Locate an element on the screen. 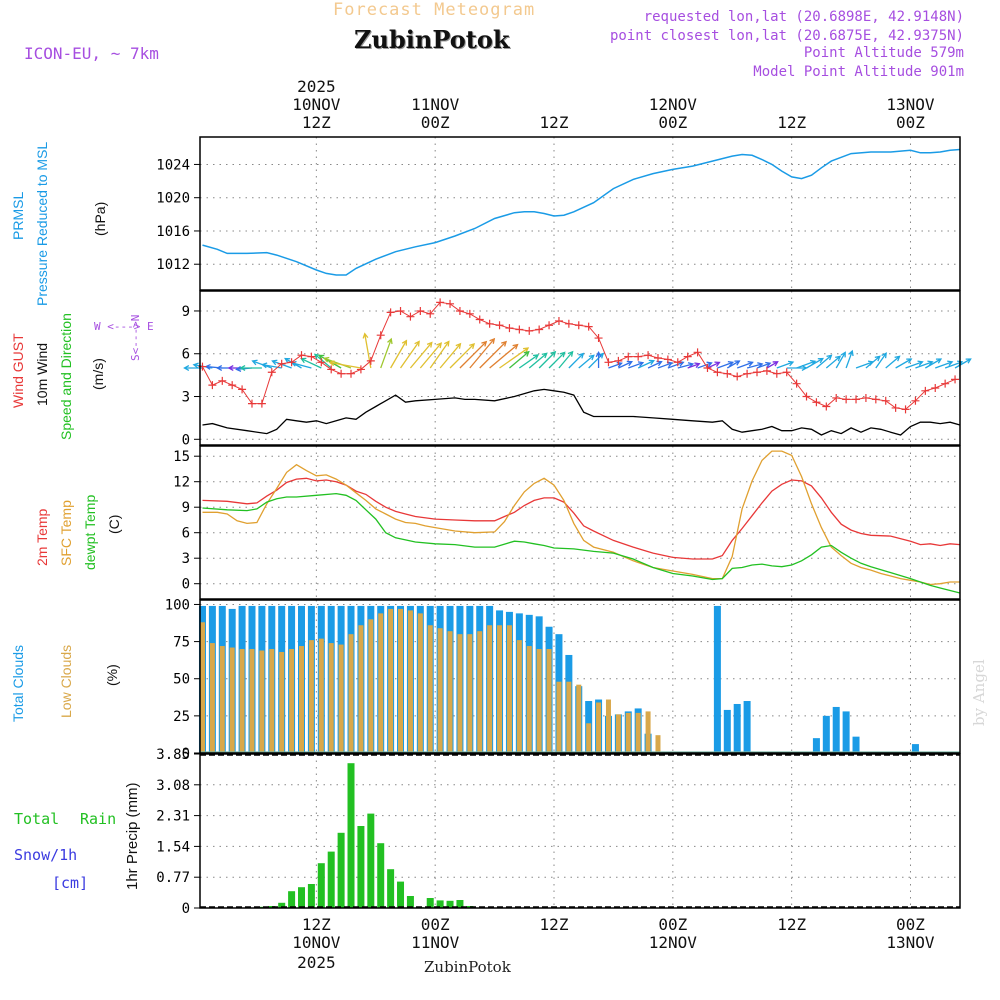  bottom-hour-label: 12Z is located at coordinates (791, 924).